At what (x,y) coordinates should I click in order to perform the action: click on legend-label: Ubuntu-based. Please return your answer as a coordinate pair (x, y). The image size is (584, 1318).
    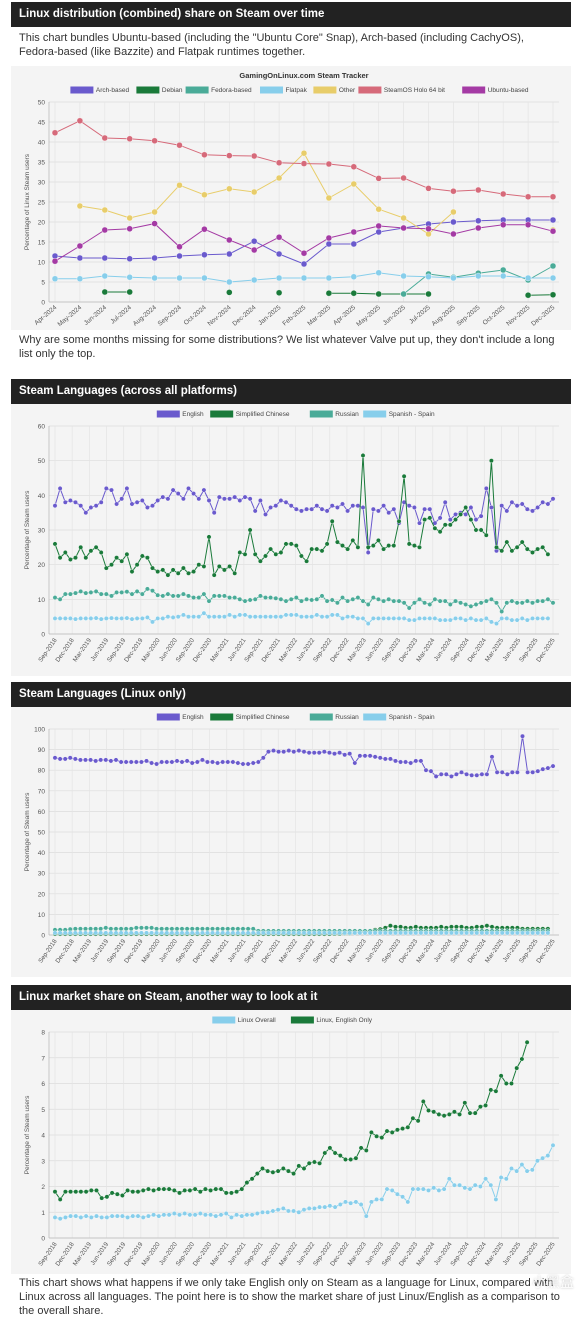
    Looking at the image, I should click on (508, 90).